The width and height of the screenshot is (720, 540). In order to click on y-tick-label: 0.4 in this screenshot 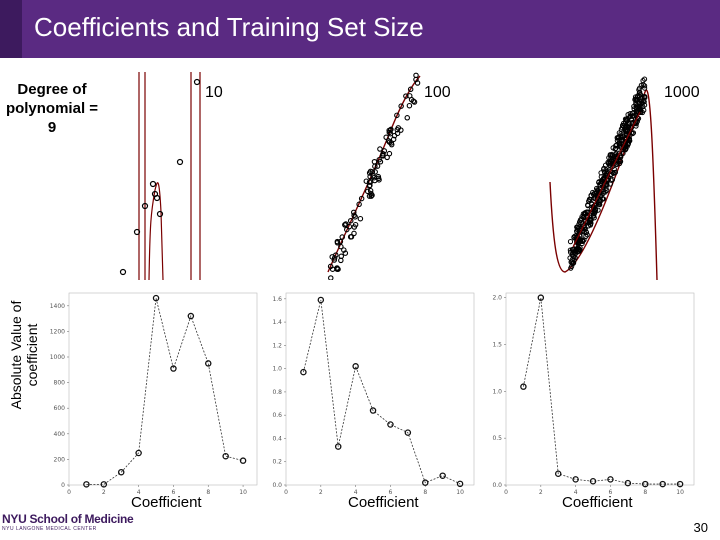, I will do `click(277, 438)`.